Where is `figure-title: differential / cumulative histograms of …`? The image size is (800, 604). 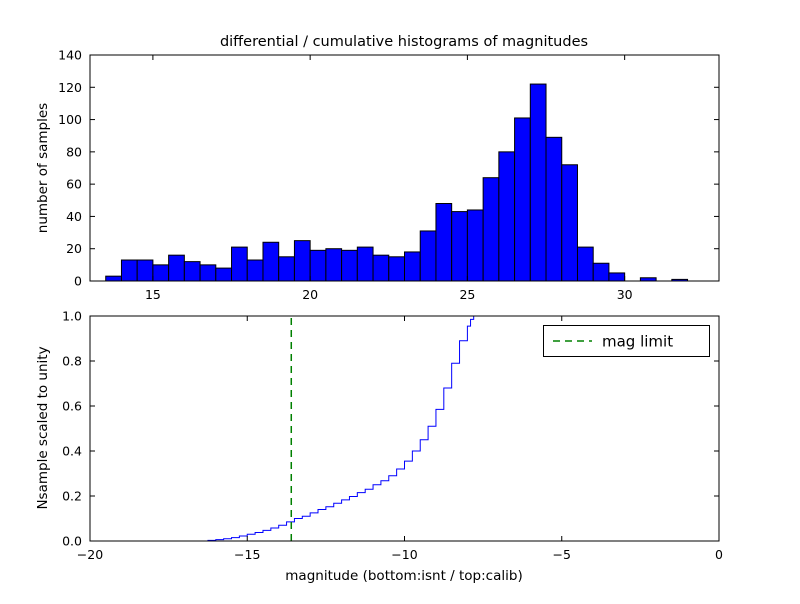 figure-title: differential / cumulative histograms of … is located at coordinates (404, 42).